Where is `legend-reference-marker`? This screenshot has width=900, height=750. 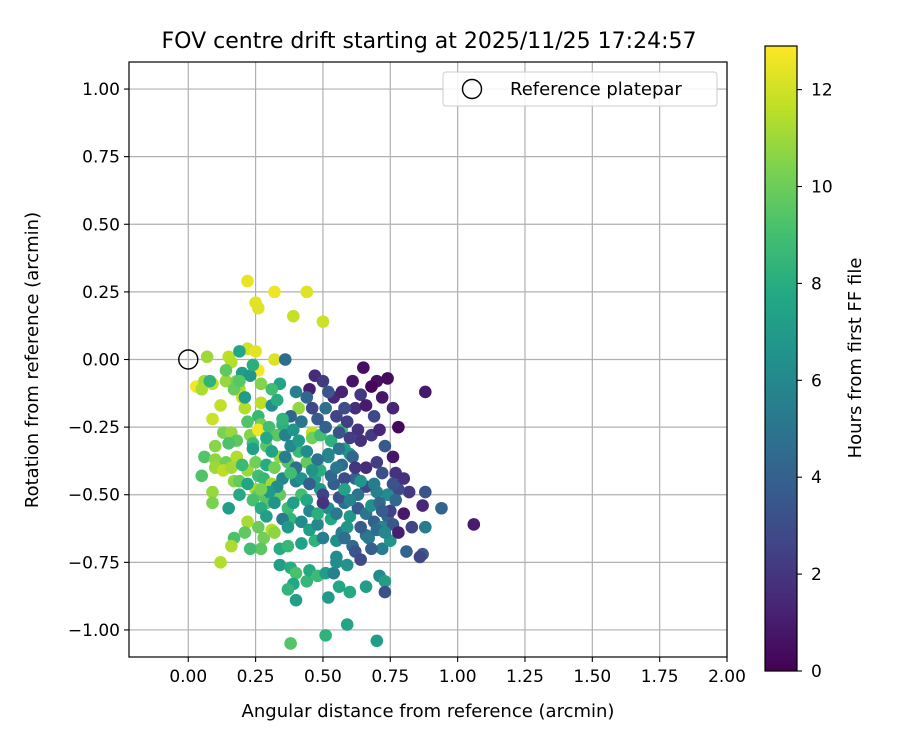 legend-reference-marker is located at coordinates (472, 89).